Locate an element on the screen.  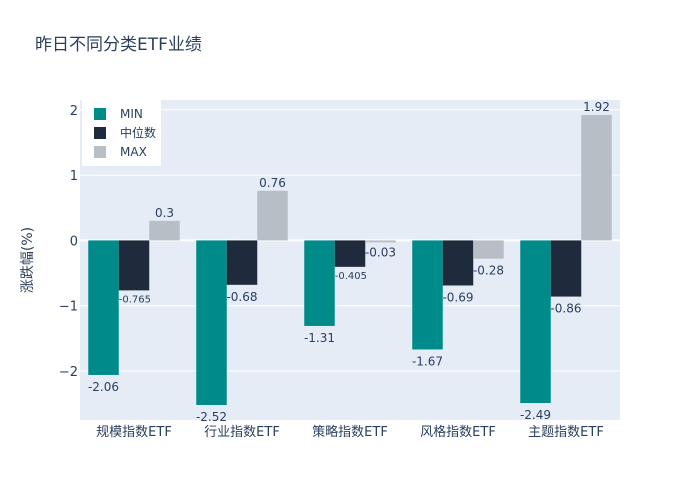
y-tick-label: −1 is located at coordinates (68, 307).